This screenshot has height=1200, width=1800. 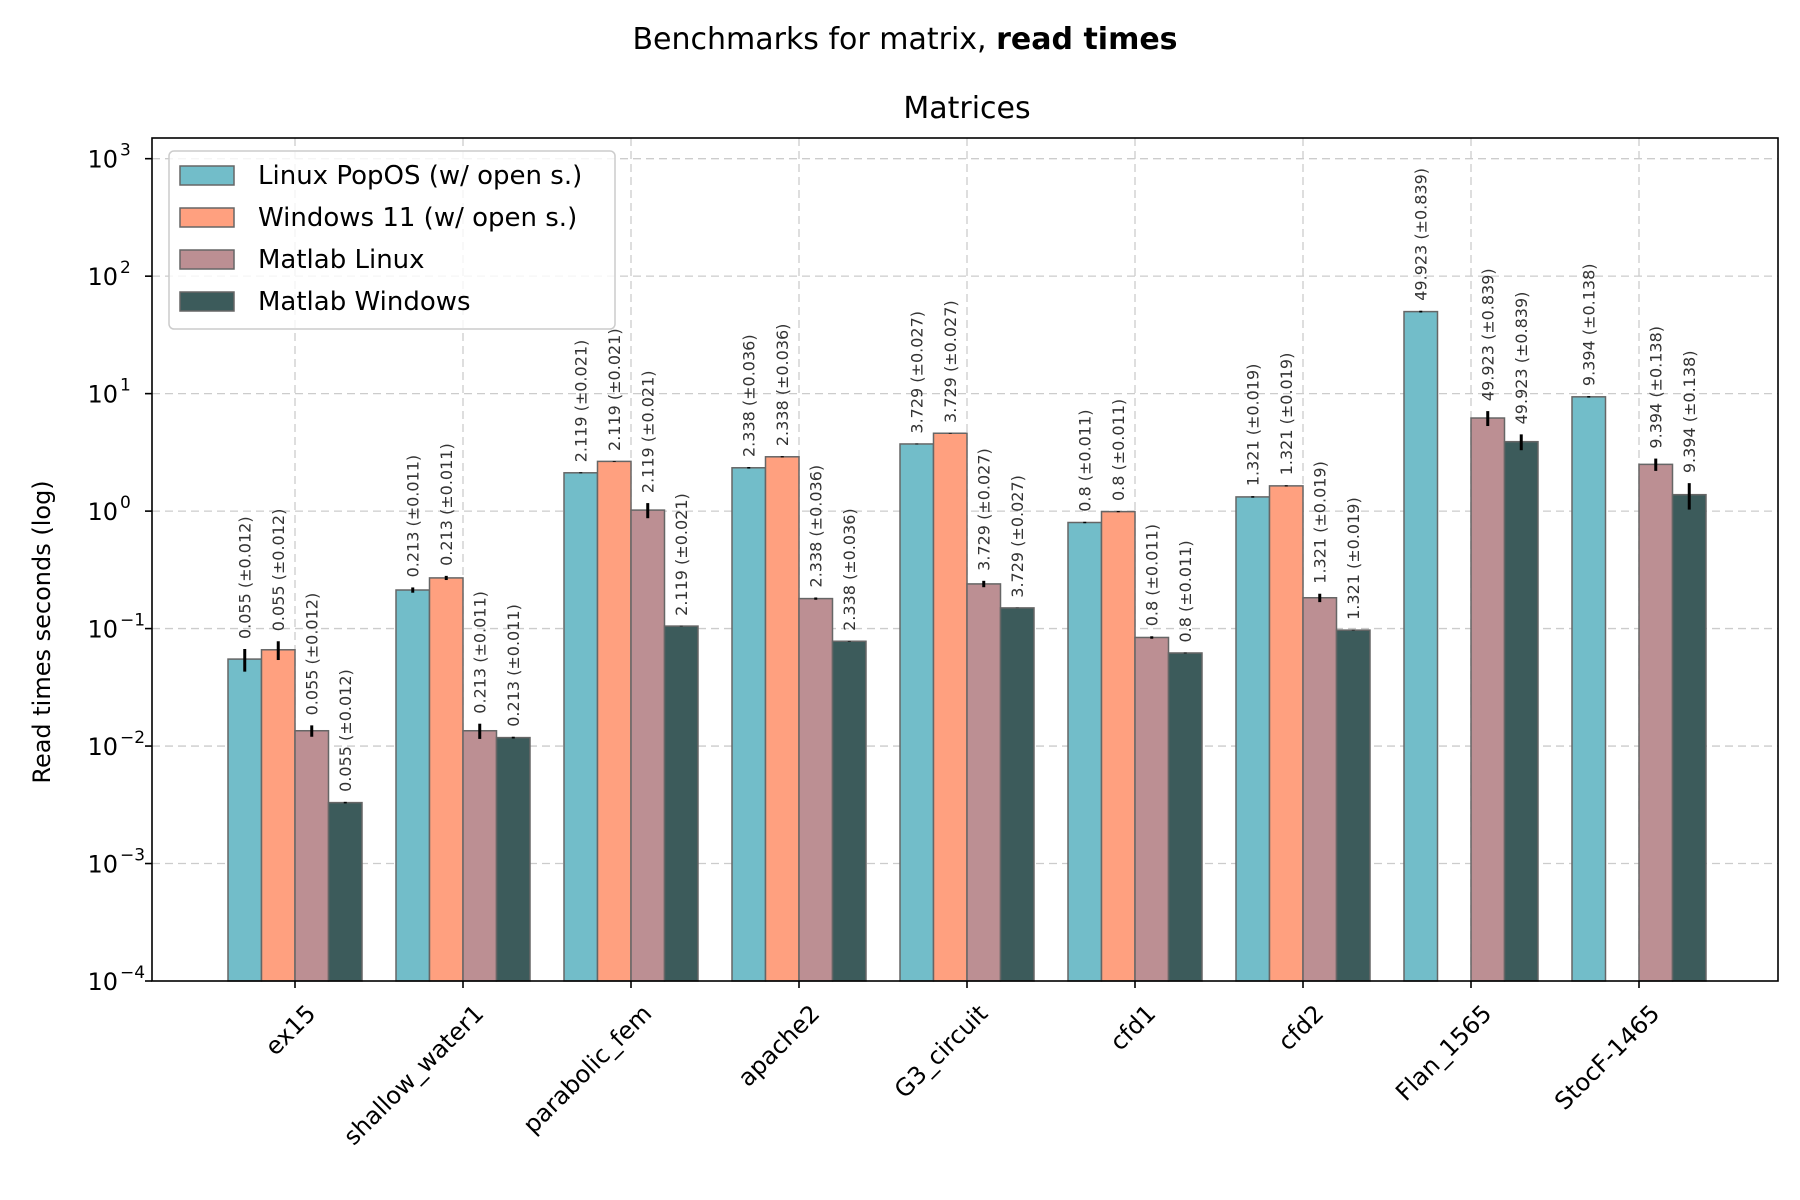 I want to click on y-tick-exponent: 1, so click(x=125, y=386).